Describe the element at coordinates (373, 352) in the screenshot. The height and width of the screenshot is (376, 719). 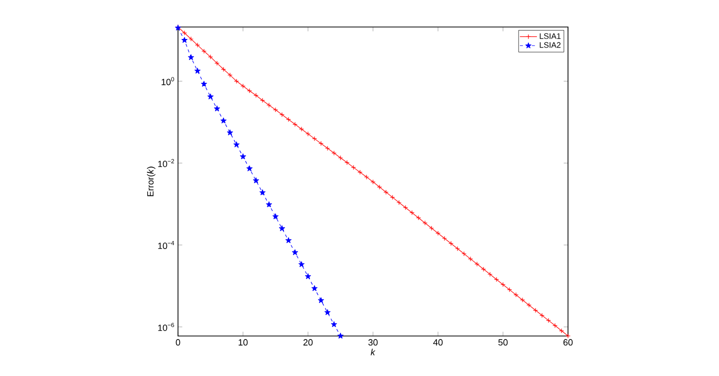
I see `x-axis-title: k` at that location.